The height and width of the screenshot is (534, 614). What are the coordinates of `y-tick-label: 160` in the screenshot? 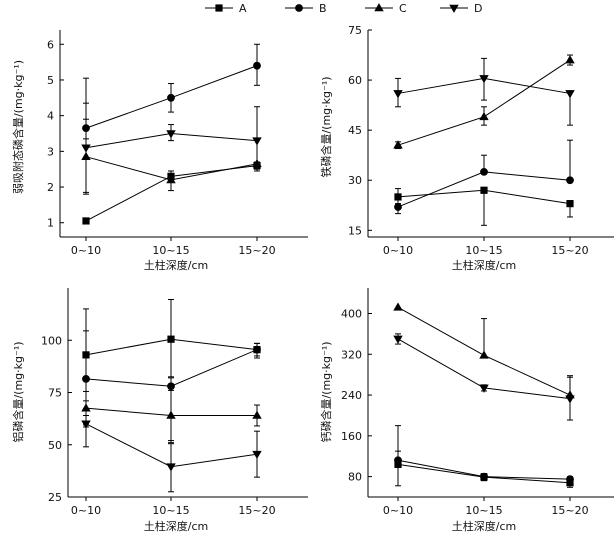 It's located at (351, 436).